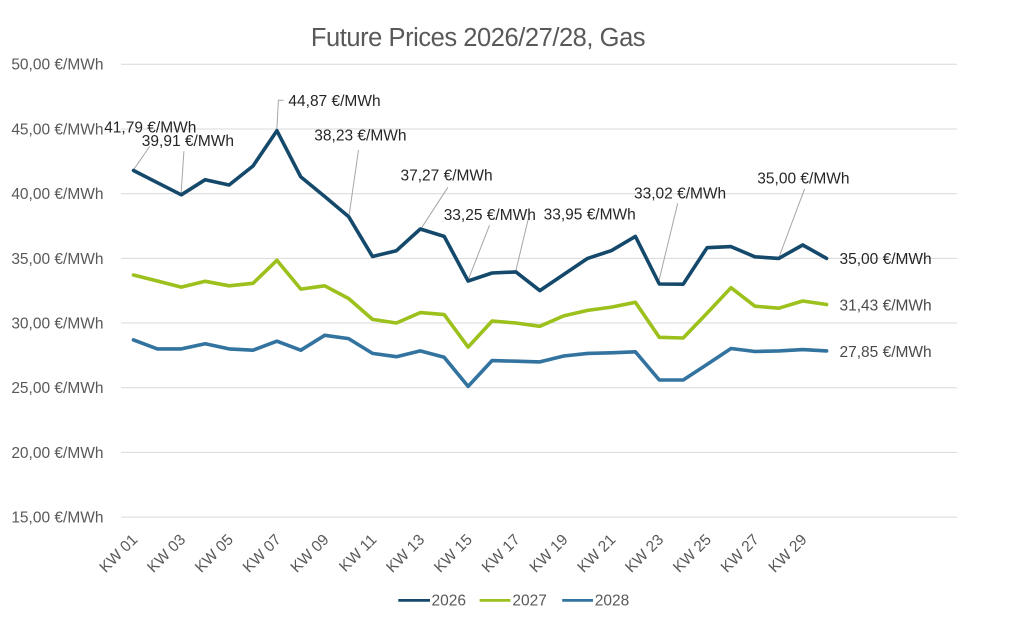 The image size is (1024, 629). What do you see at coordinates (529, 600) in the screenshot?
I see `svg-text: 2027` at bounding box center [529, 600].